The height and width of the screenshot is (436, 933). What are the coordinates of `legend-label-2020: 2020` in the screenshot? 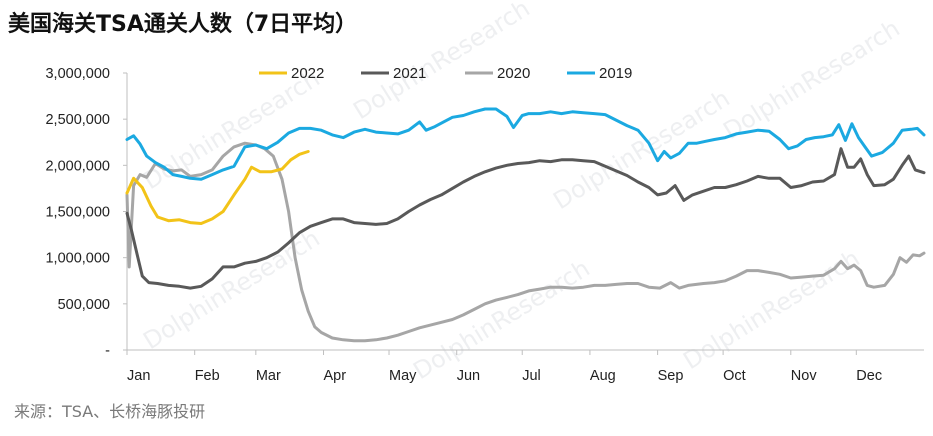 It's located at (513, 73).